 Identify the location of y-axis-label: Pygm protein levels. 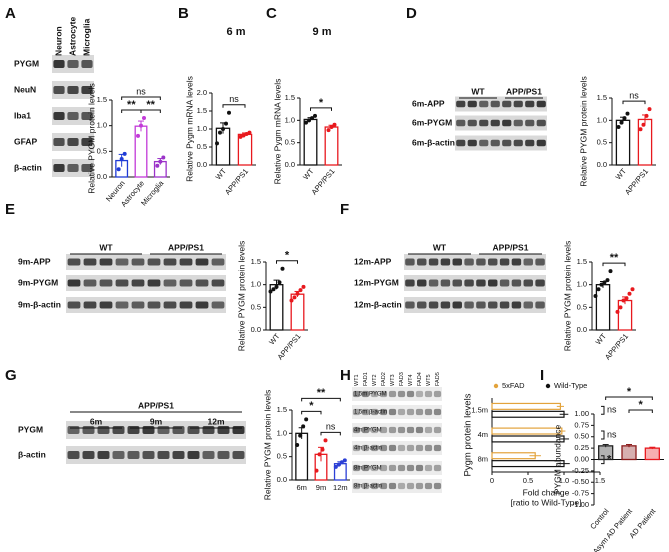
(468, 434).